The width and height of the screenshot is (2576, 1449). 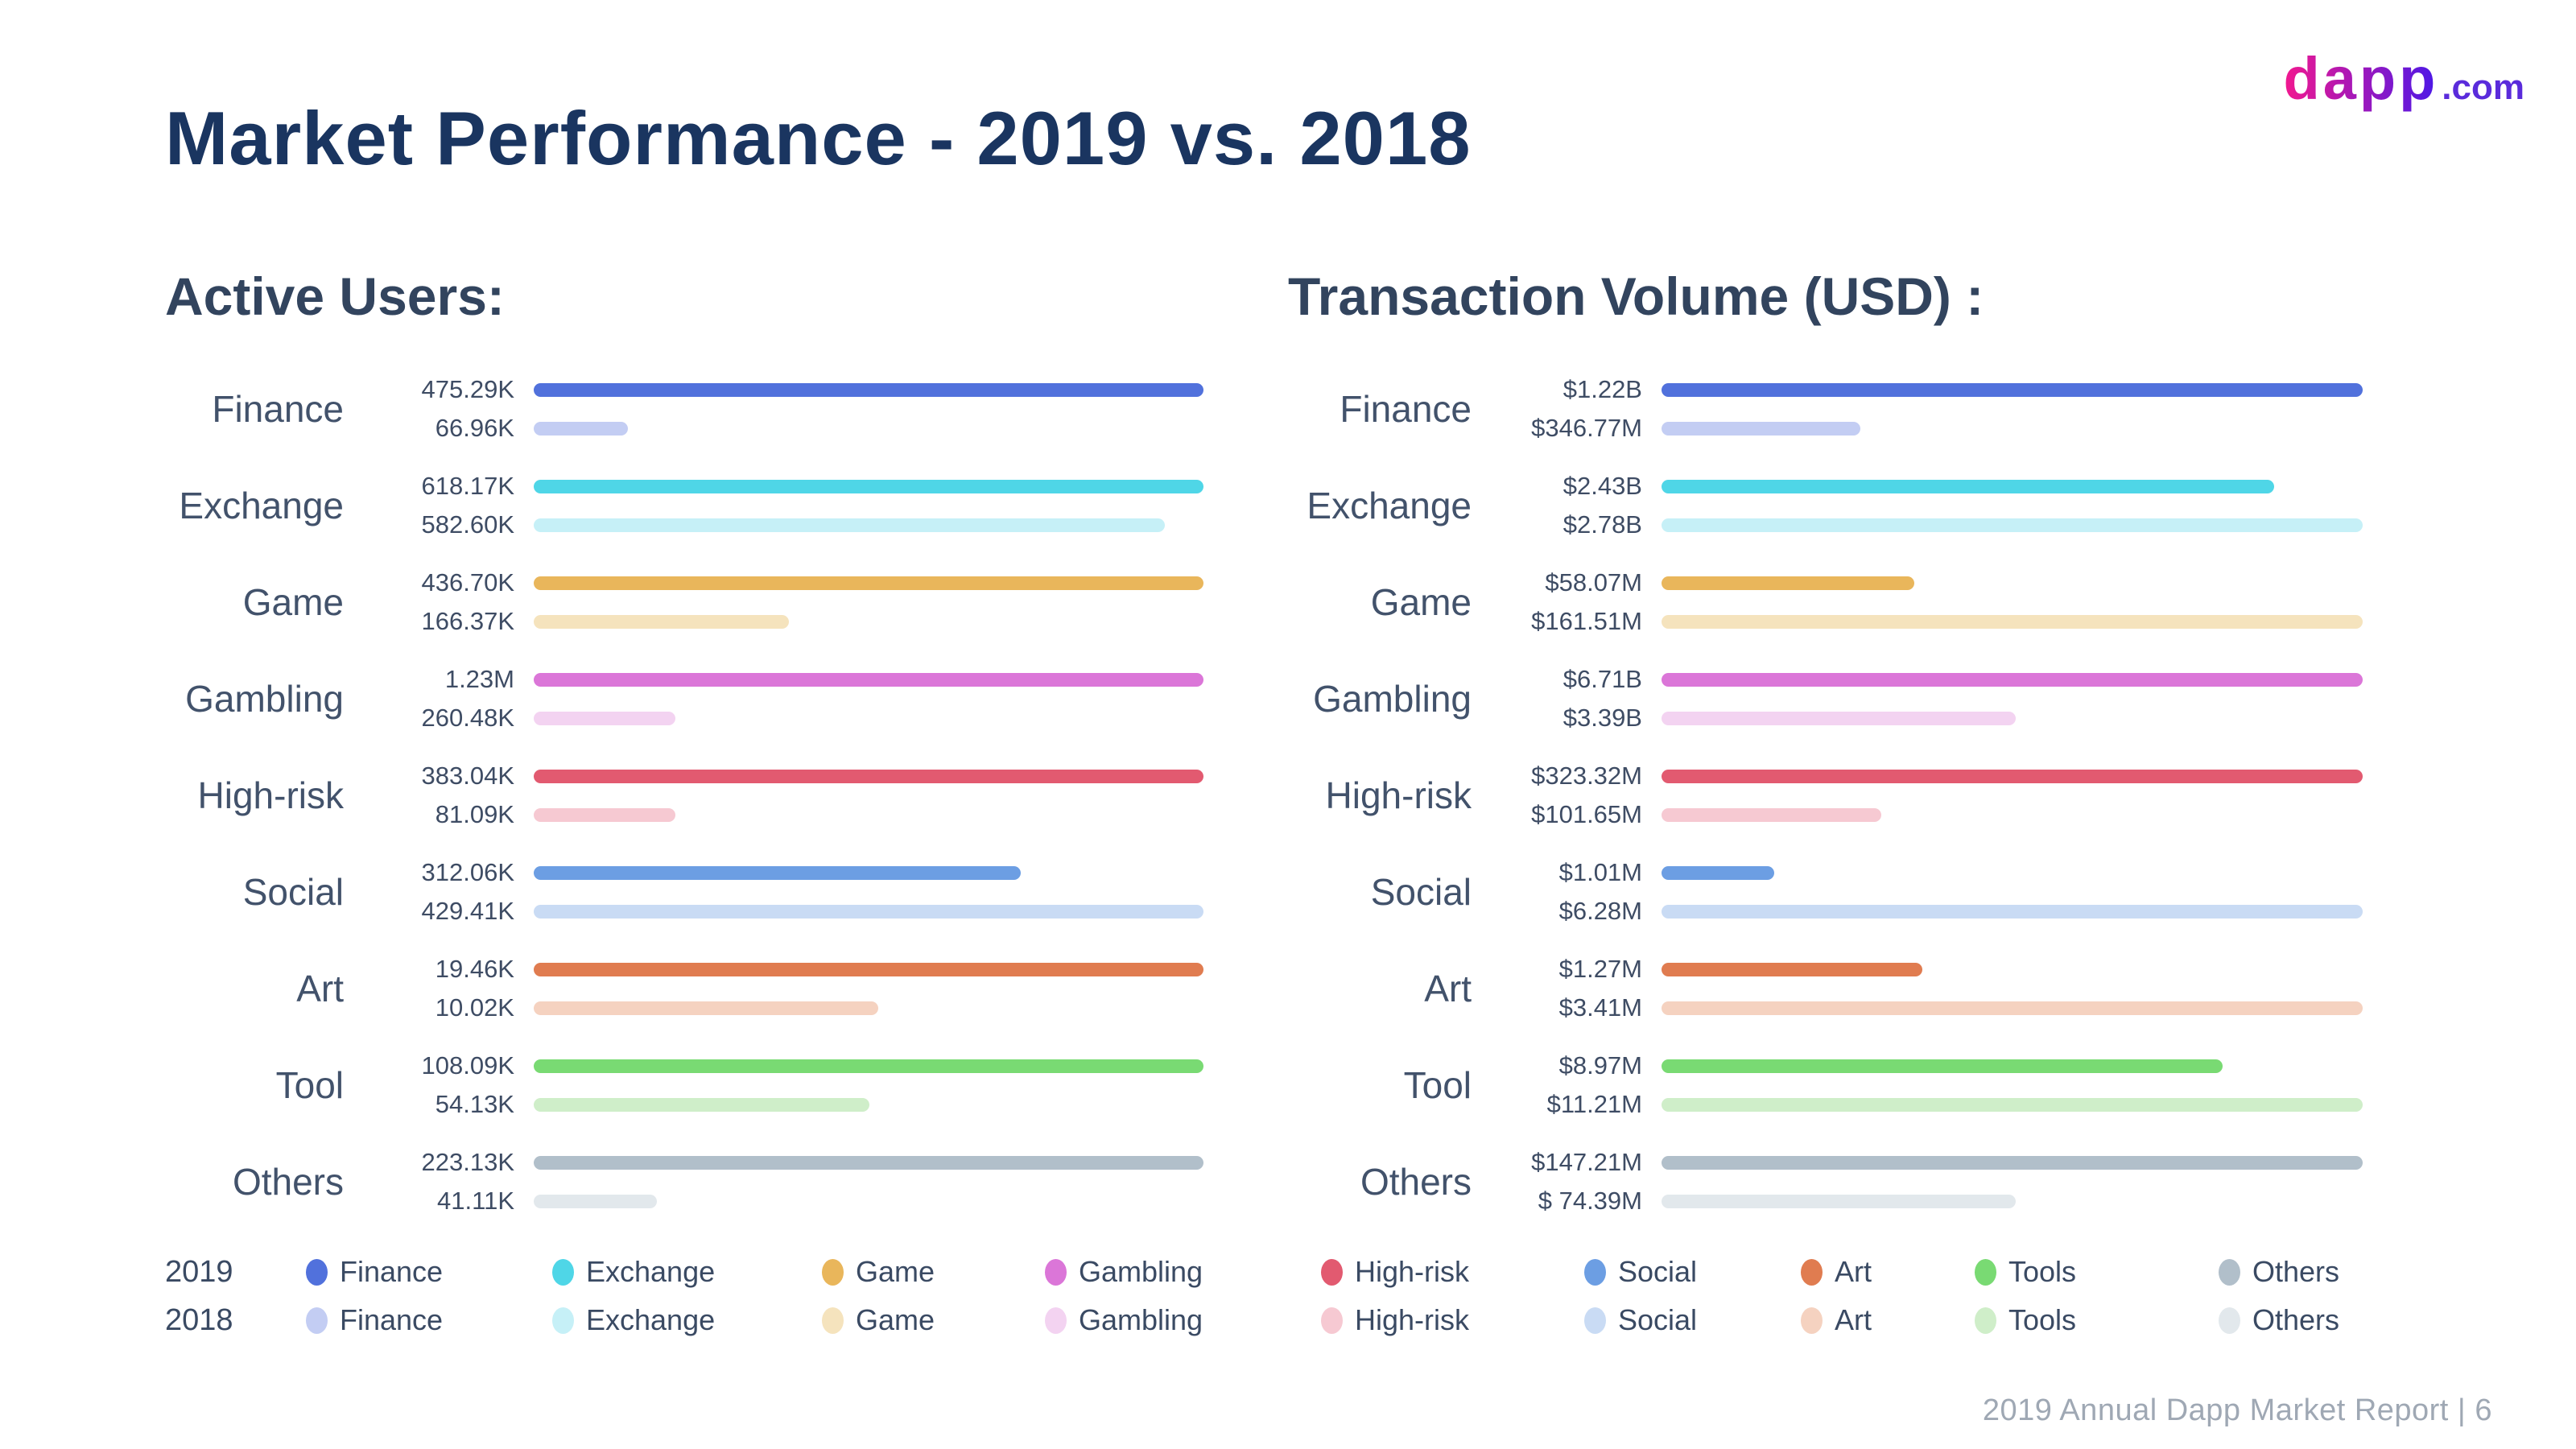 What do you see at coordinates (1586, 776) in the screenshot?
I see `value-label-2019: $323.32M` at bounding box center [1586, 776].